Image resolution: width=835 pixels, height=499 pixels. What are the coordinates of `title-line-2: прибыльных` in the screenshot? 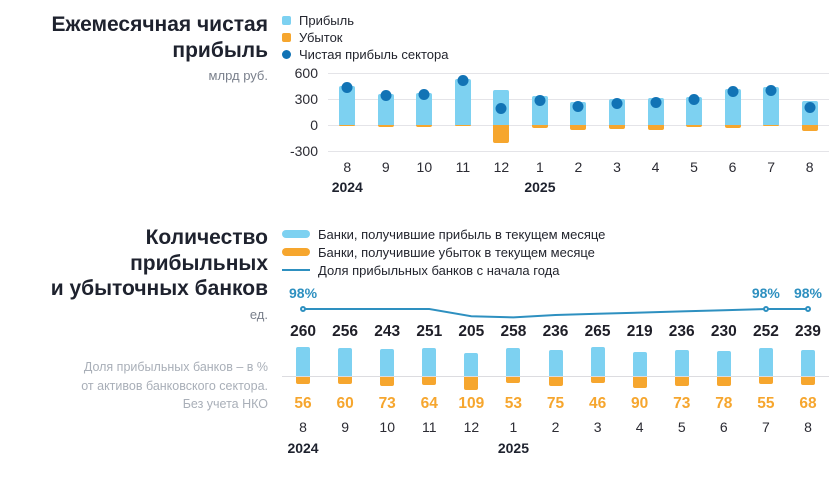 It's located at (199, 263).